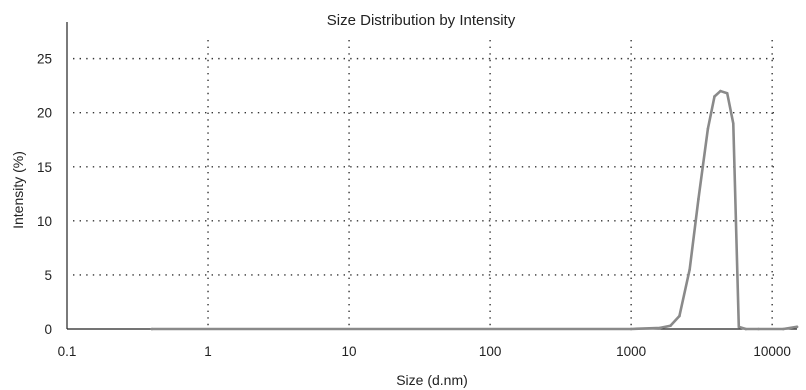  I want to click on y-tick-label-1: 5, so click(48, 275).